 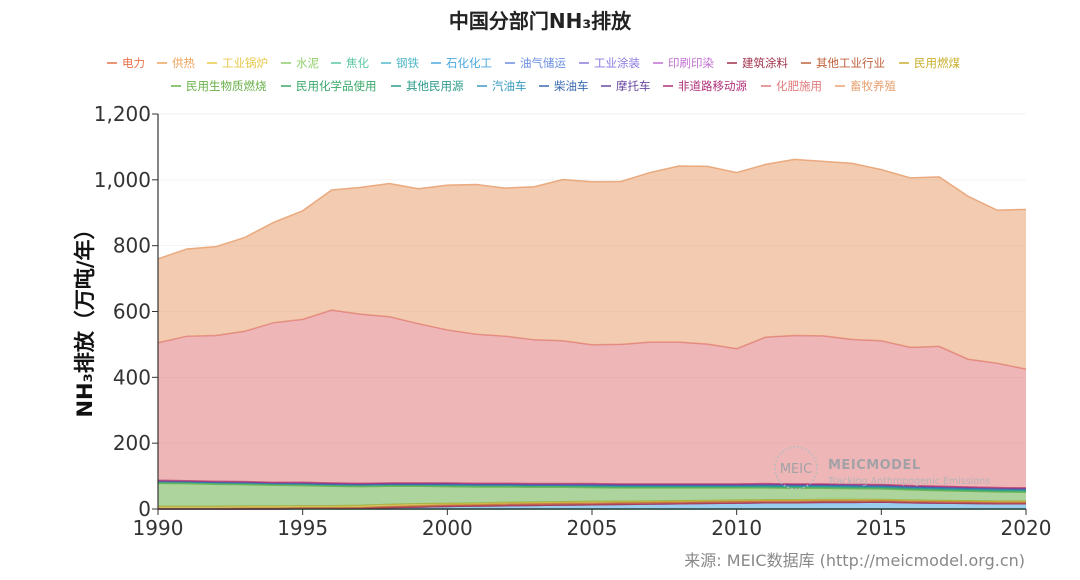 What do you see at coordinates (122, 114) in the screenshot?
I see `y-tick-label-6: 1,200` at bounding box center [122, 114].